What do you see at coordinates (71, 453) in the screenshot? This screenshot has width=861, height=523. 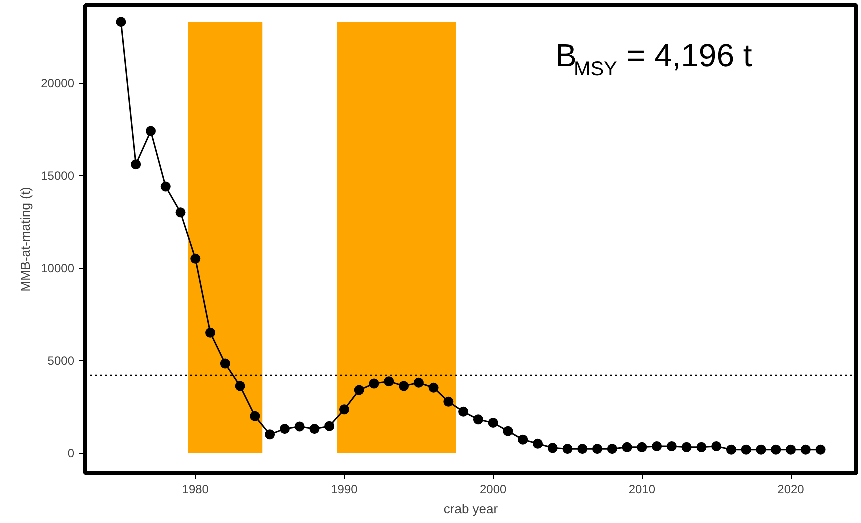 I see `y-tick-label: 0` at bounding box center [71, 453].